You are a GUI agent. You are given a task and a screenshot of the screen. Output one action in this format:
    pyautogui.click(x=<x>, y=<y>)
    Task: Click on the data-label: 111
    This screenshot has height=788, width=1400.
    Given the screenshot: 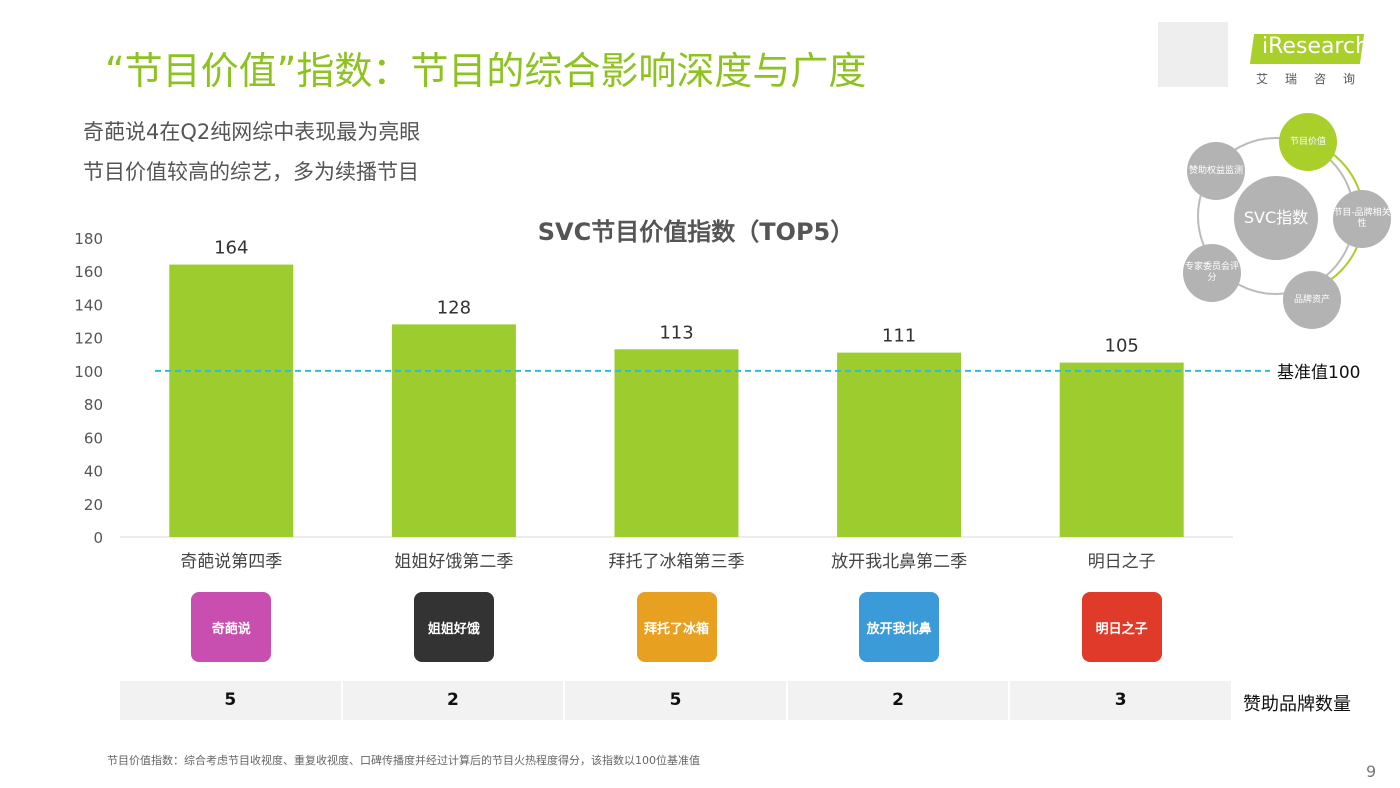 What is the action you would take?
    pyautogui.click(x=899, y=336)
    